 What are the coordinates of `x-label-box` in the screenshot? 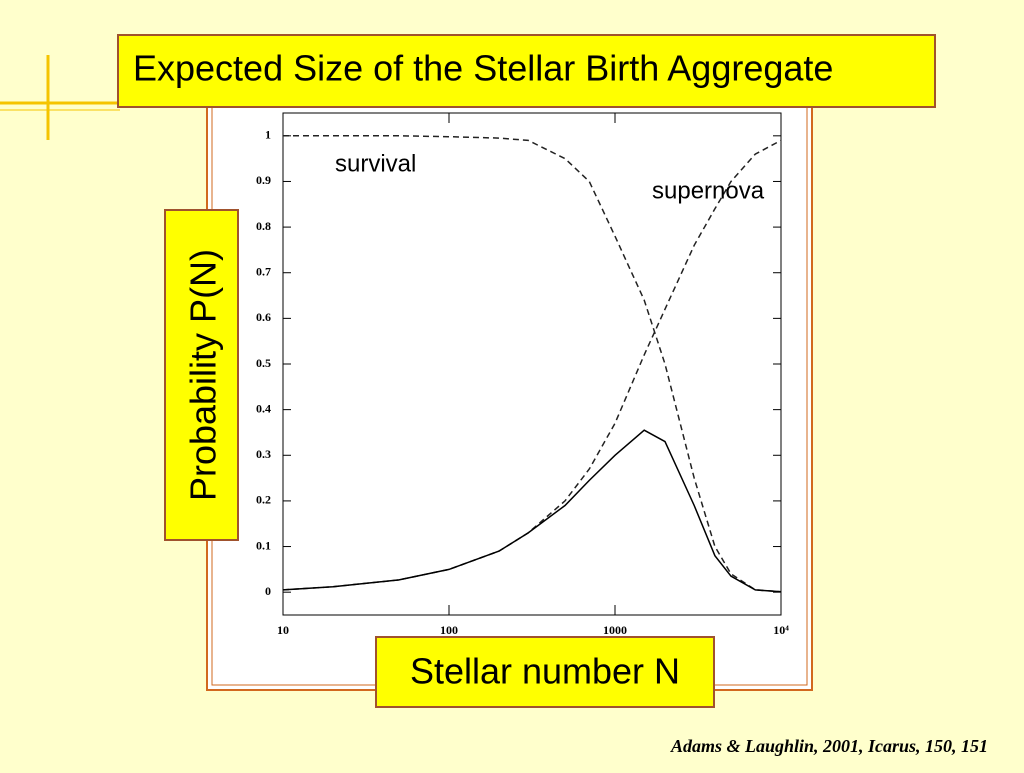 It's located at (545, 672).